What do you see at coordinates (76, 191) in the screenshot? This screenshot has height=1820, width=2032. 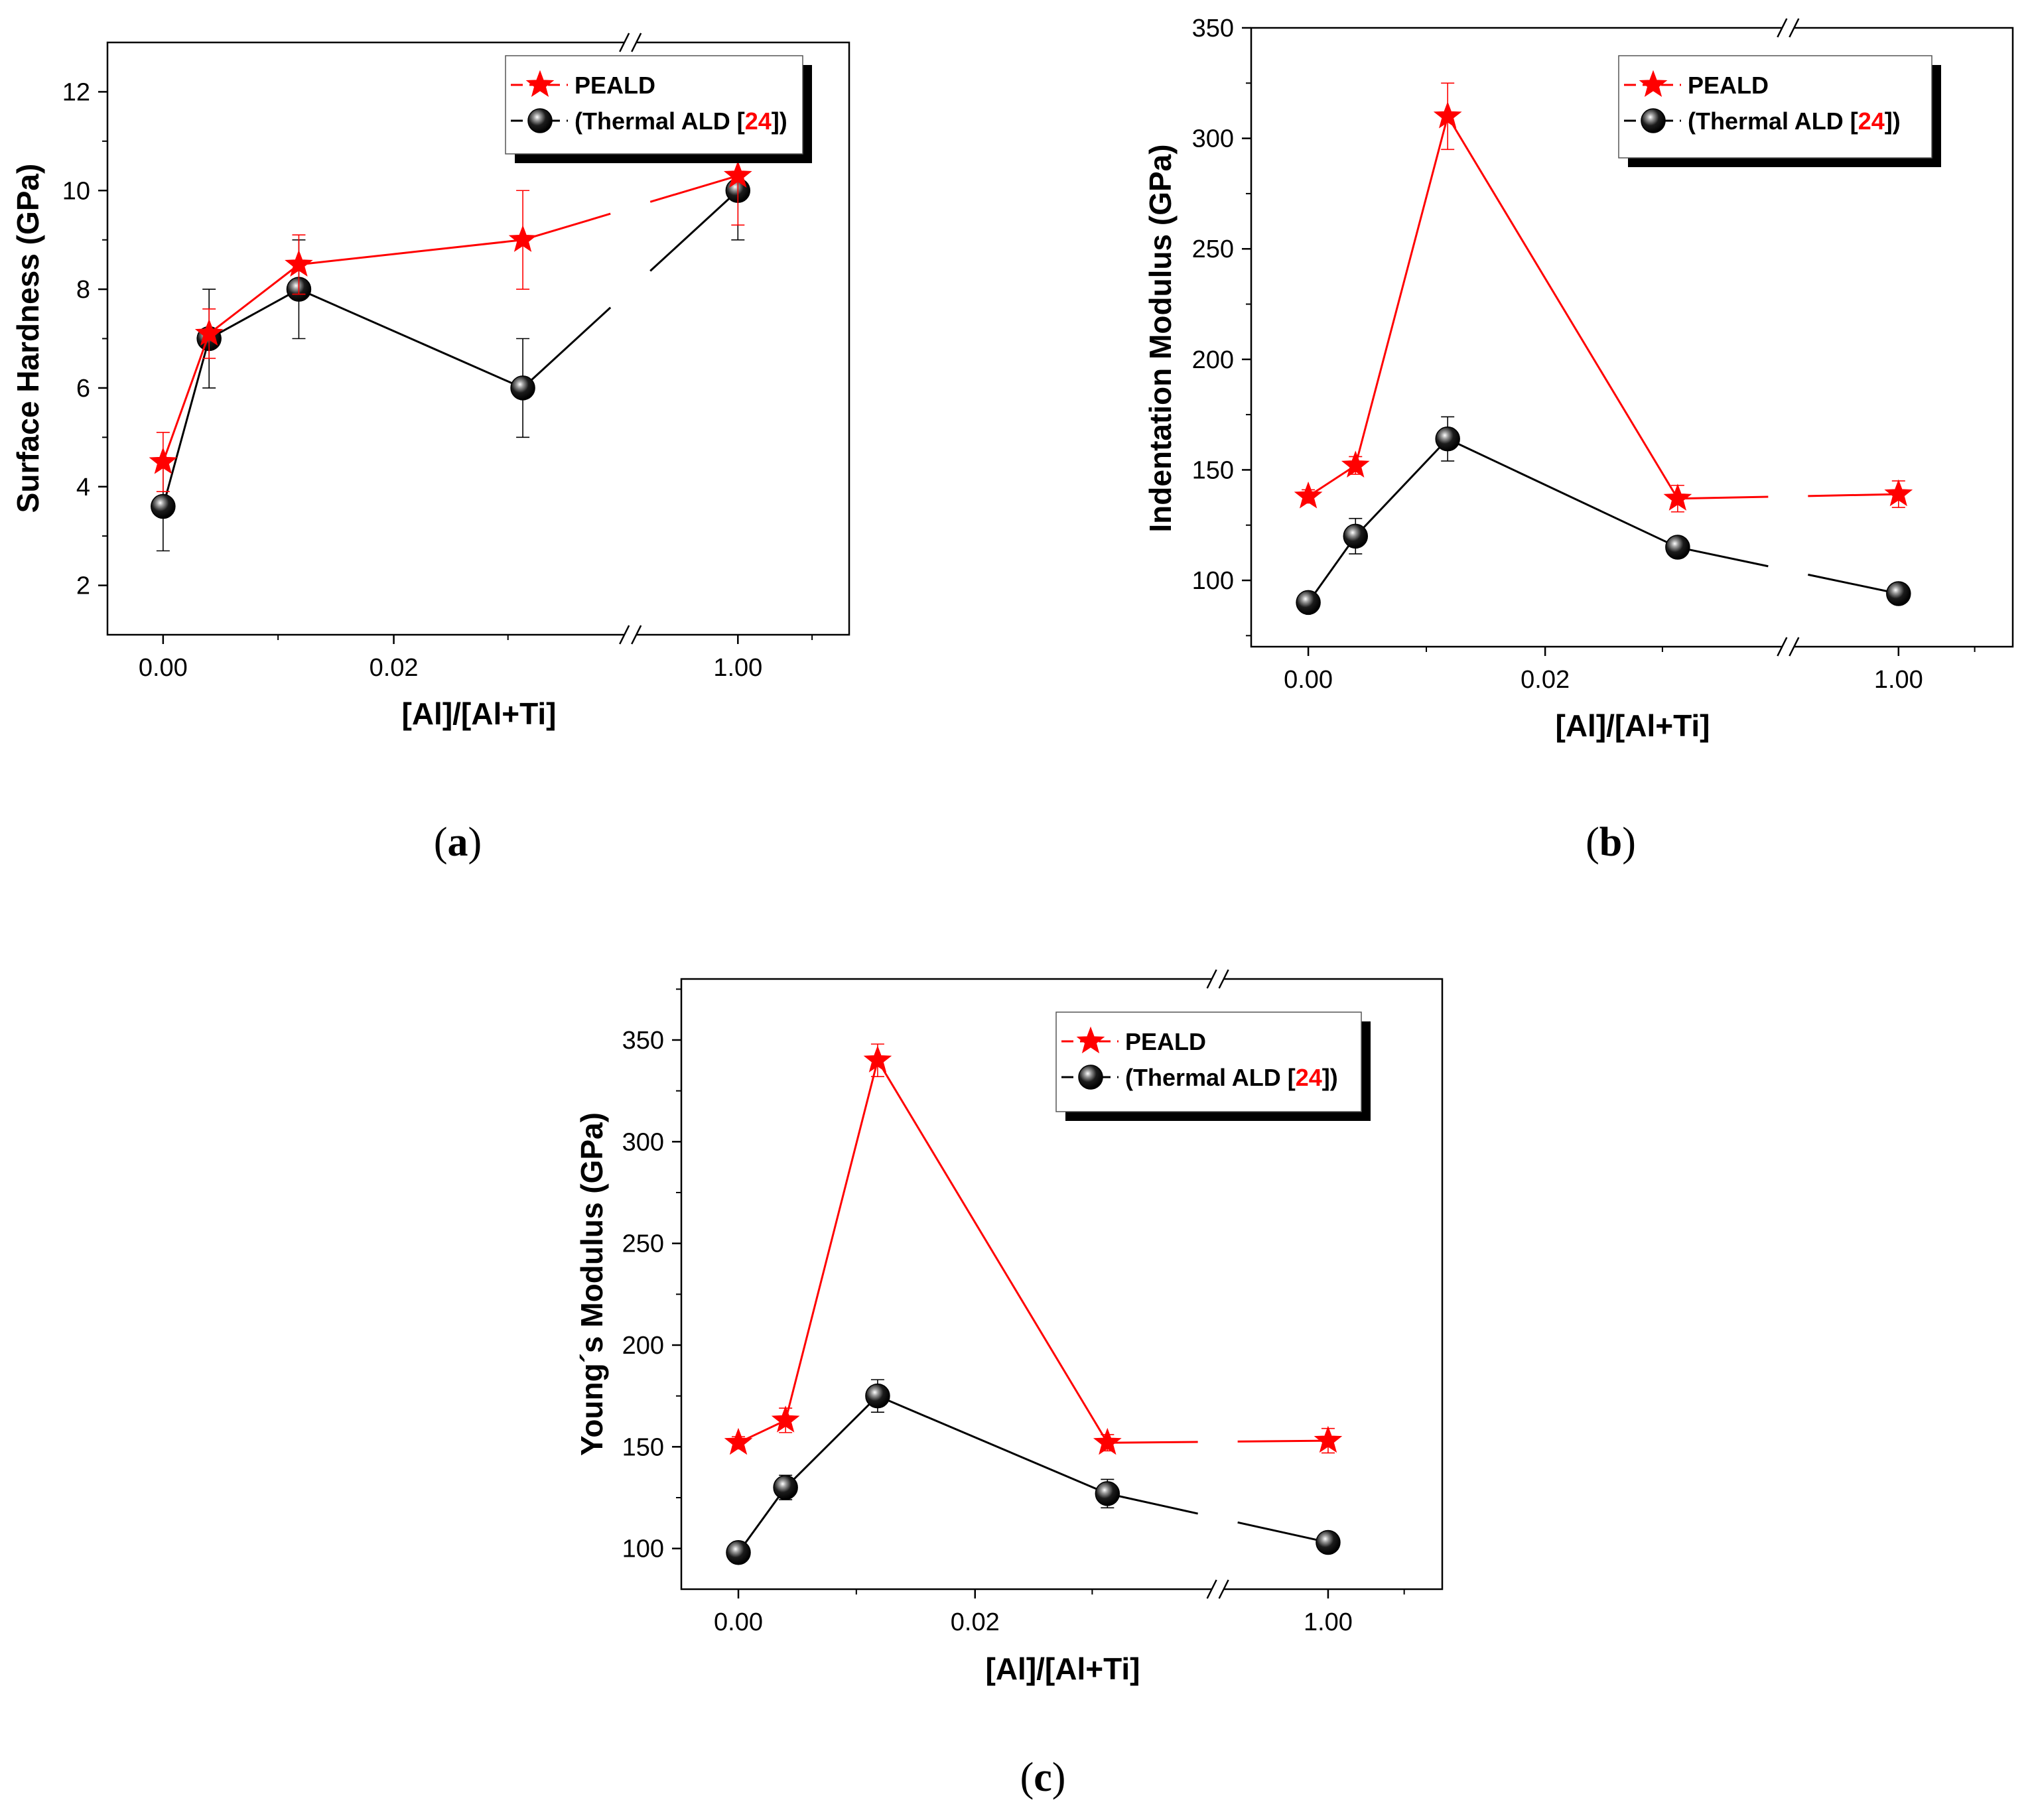 I see `y-tick-label: 10` at bounding box center [76, 191].